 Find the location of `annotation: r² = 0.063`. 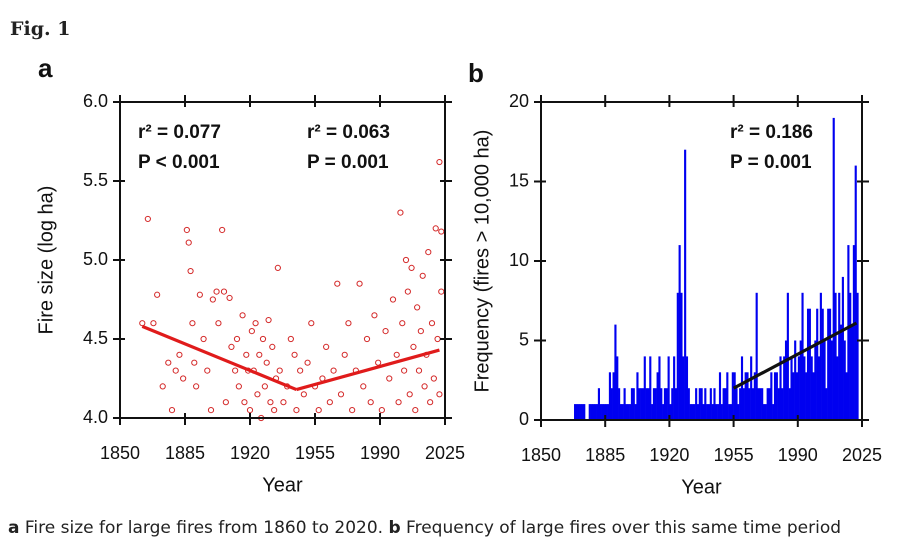

annotation: r² = 0.063 is located at coordinates (348, 132).